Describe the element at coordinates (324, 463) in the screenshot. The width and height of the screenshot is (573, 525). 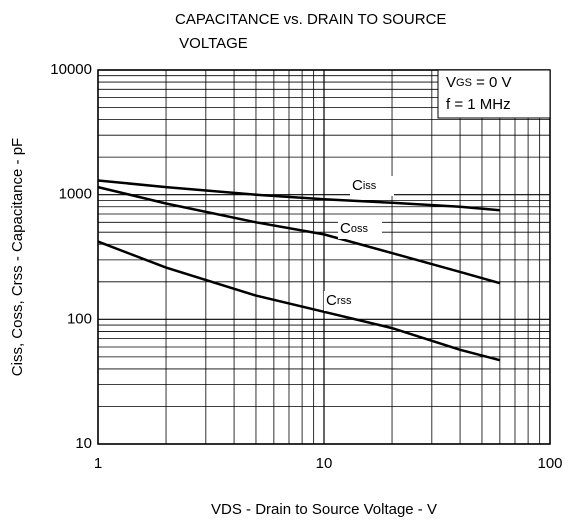
I see `x-tick-label: 10` at that location.